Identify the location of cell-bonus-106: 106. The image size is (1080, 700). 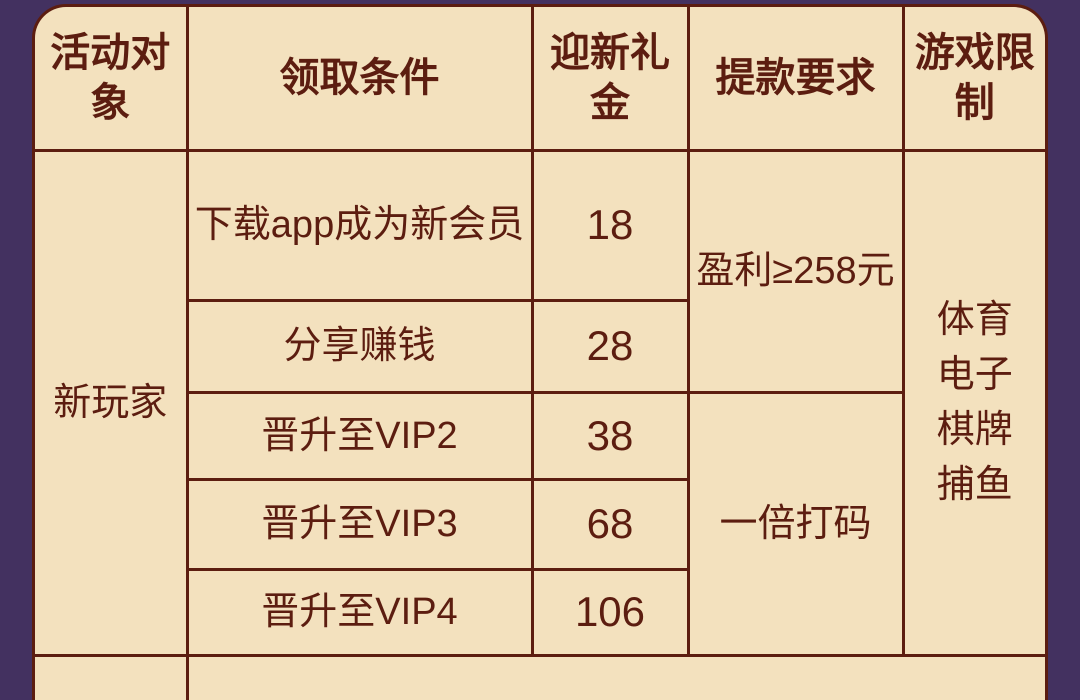
(610, 612).